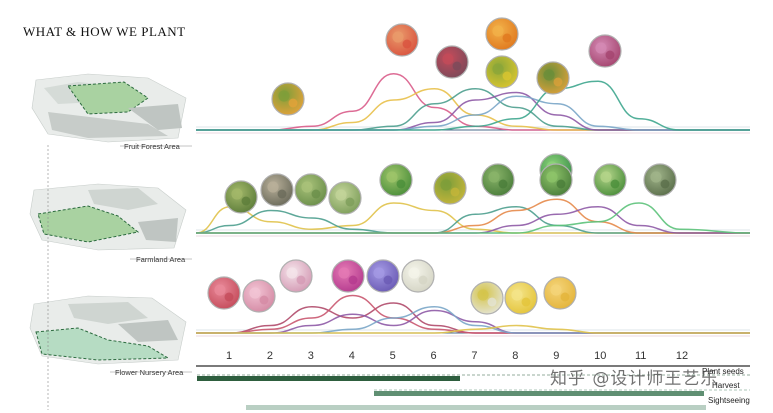  Describe the element at coordinates (392, 356) in the screenshot. I see `month-label: 5` at that location.